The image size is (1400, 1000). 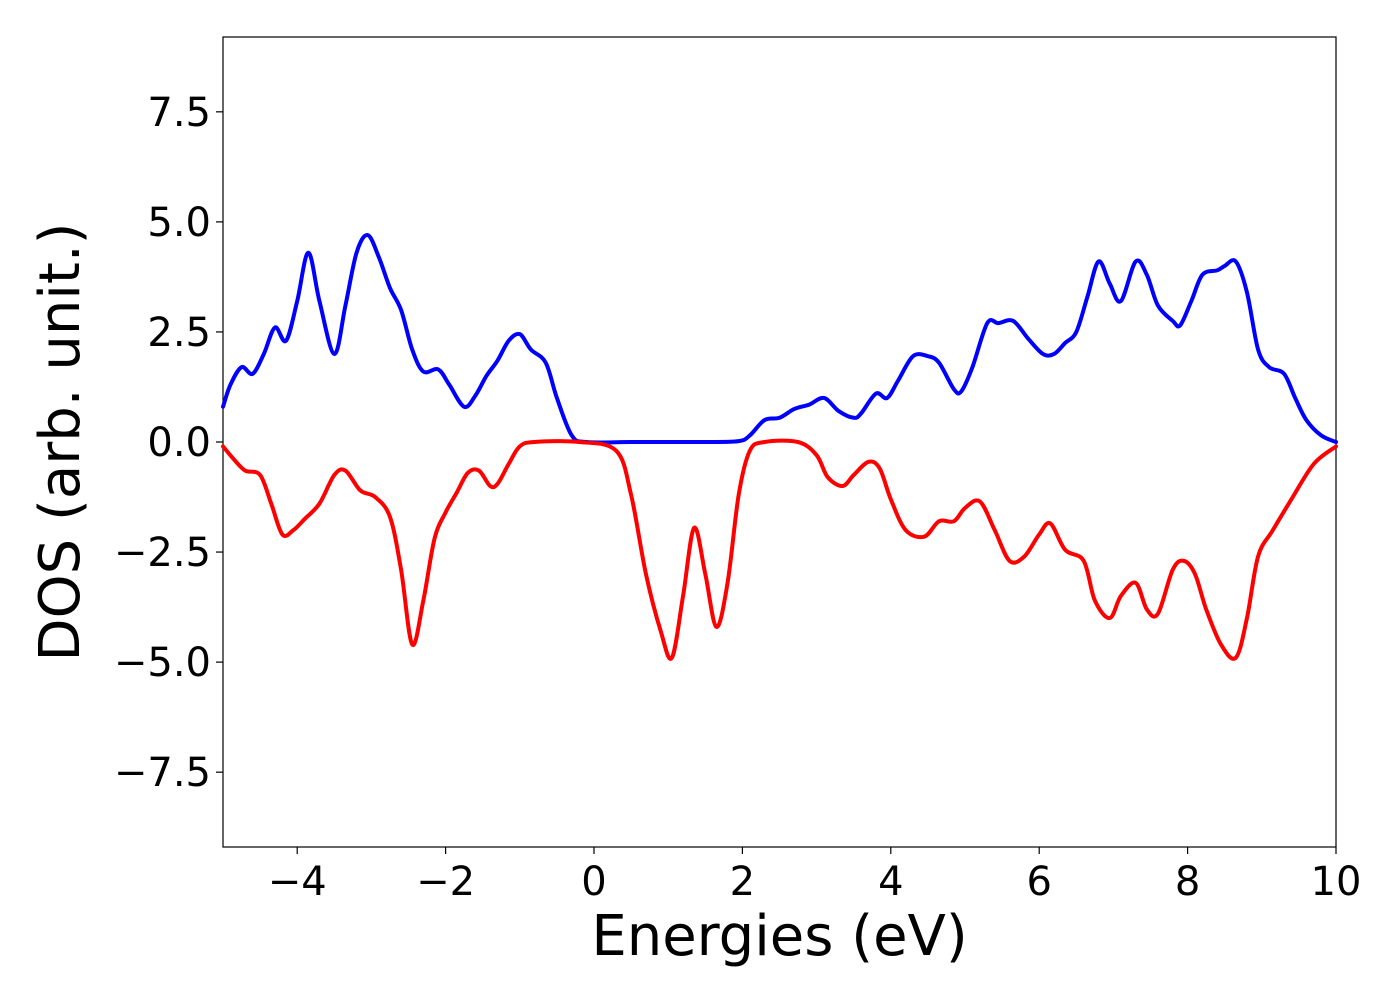 I want to click on x-tick-label: 2, so click(x=742, y=882).